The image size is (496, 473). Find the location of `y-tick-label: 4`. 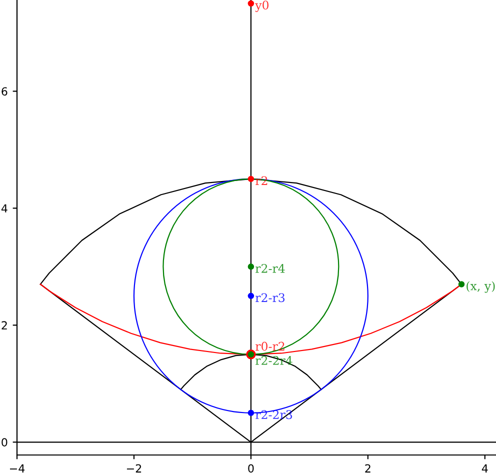

y-tick-label: 4 is located at coordinates (4, 208).